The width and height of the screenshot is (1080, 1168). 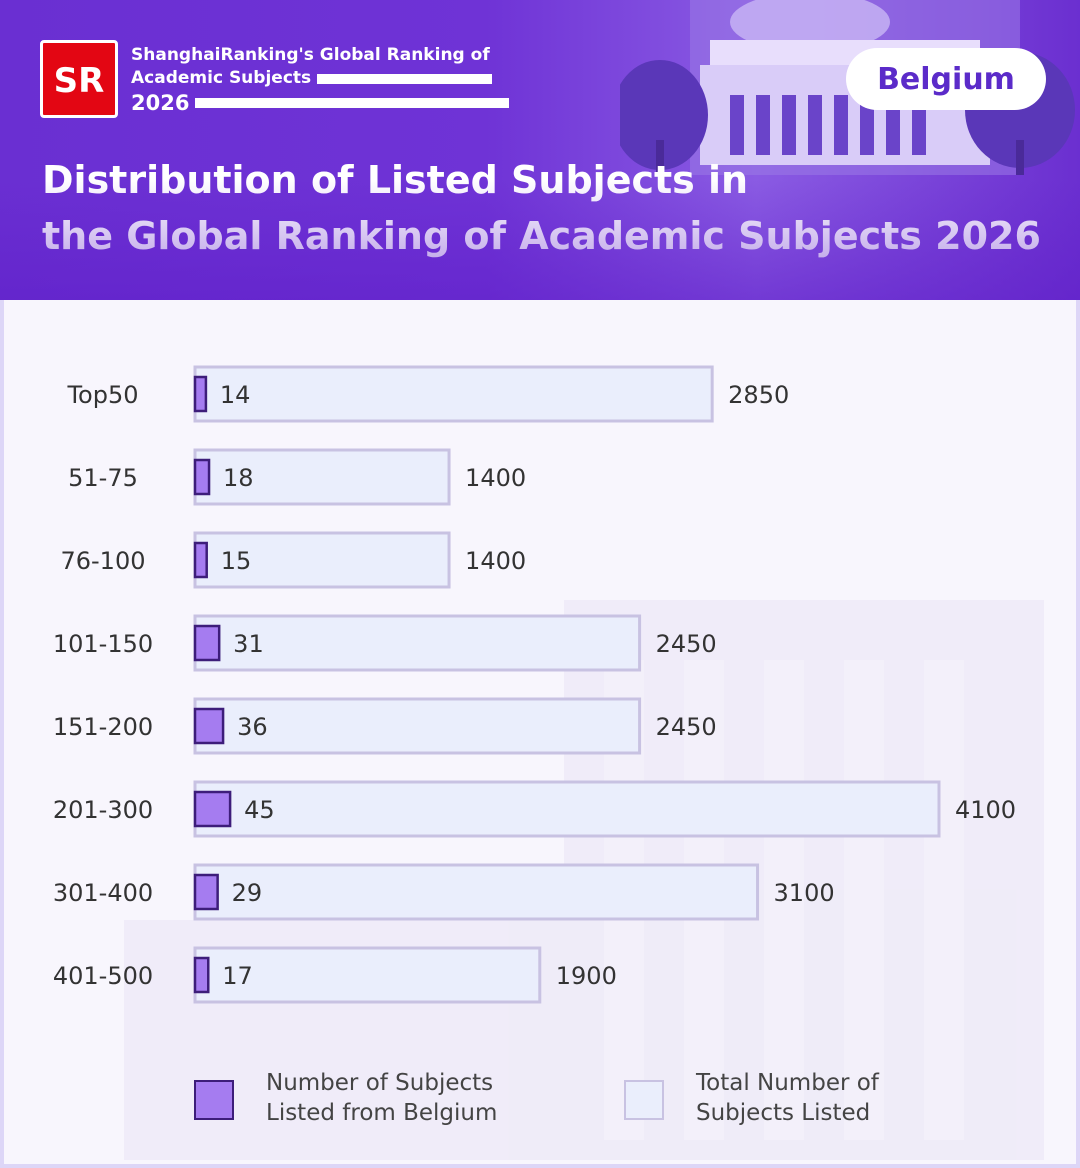 What do you see at coordinates (160, 103) in the screenshot?
I see `brand-year: 2026` at bounding box center [160, 103].